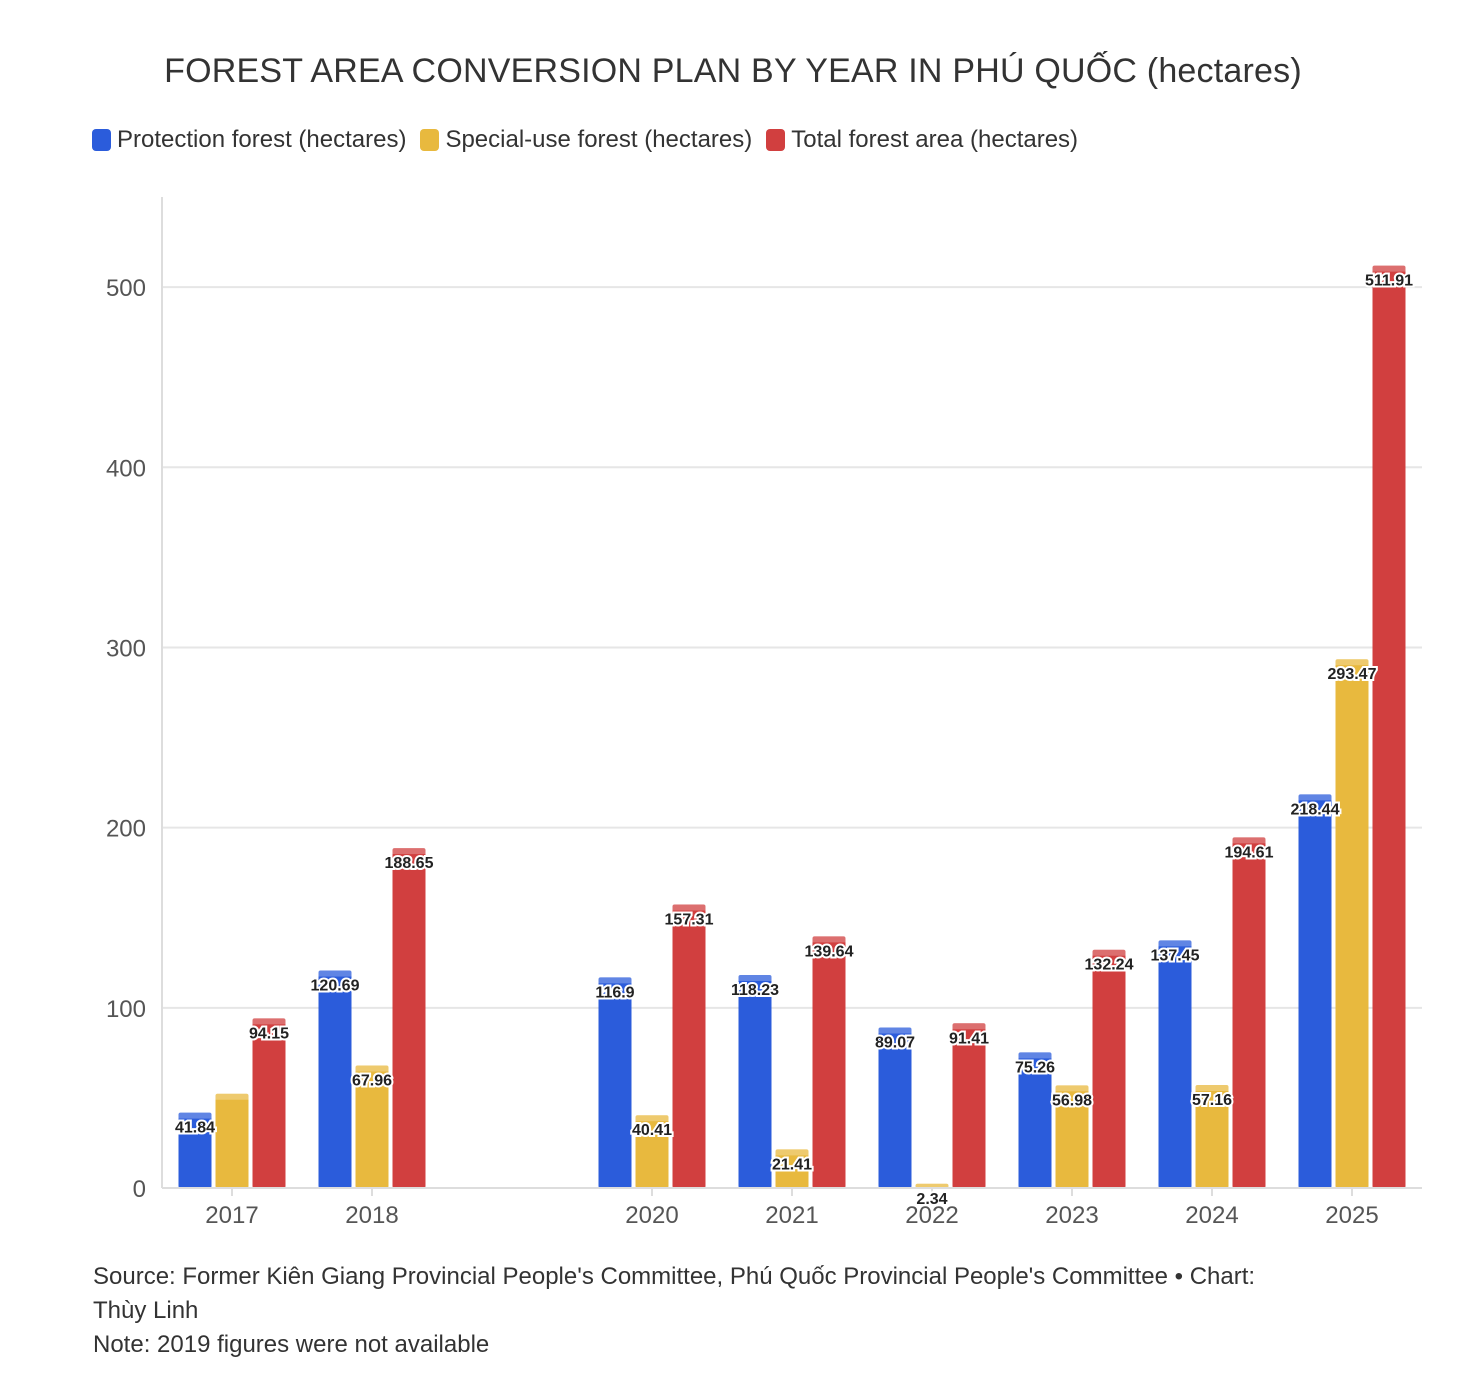 The width and height of the screenshot is (1466, 1388). What do you see at coordinates (409, 863) in the screenshot?
I see `data-label: 188.65` at bounding box center [409, 863].